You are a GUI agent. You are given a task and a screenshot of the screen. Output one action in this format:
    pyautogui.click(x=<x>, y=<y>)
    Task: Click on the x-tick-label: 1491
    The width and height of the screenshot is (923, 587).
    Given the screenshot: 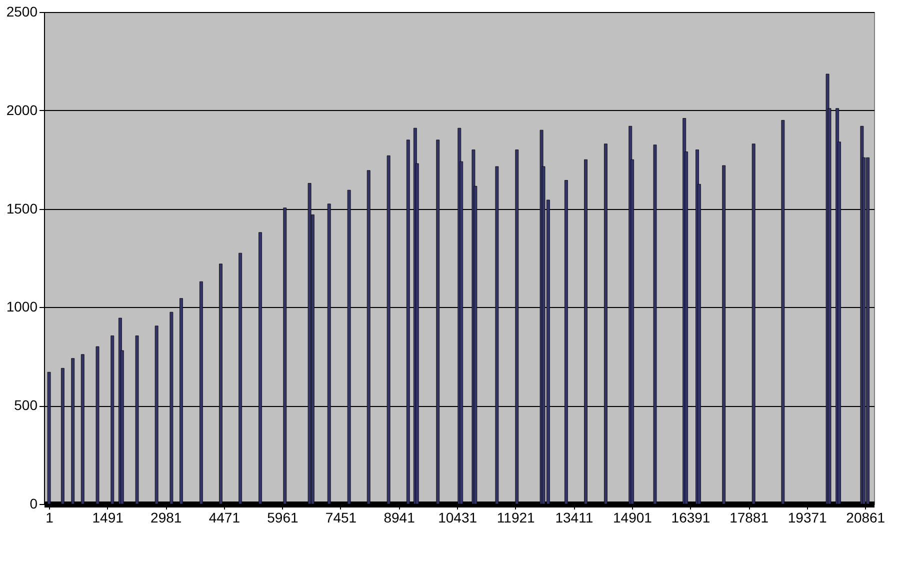 What is the action you would take?
    pyautogui.click(x=108, y=518)
    